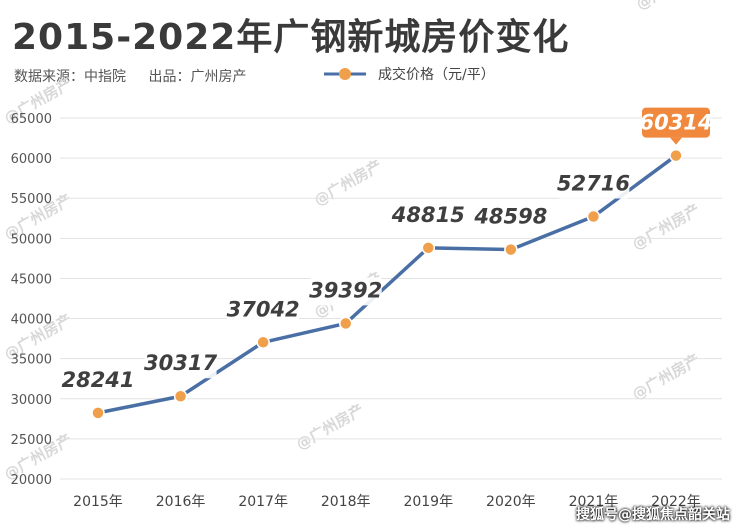 This screenshot has height=530, width=740. Describe the element at coordinates (31, 360) in the screenshot. I see `y-tick-label: 35000` at that location.